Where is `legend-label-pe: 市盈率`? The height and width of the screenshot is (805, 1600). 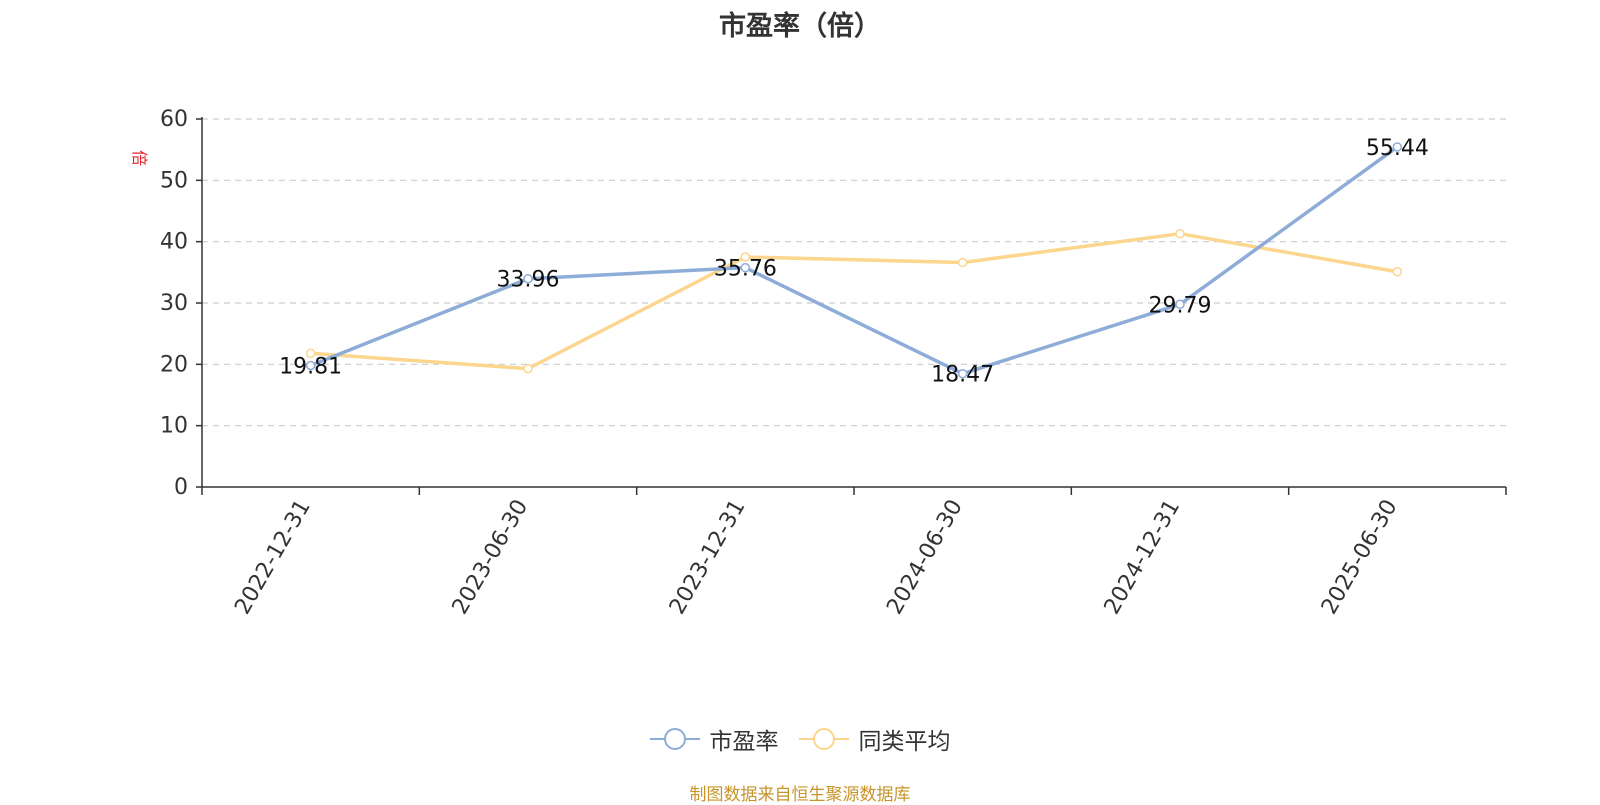
legend-label-pe: 市盈率 is located at coordinates (744, 742).